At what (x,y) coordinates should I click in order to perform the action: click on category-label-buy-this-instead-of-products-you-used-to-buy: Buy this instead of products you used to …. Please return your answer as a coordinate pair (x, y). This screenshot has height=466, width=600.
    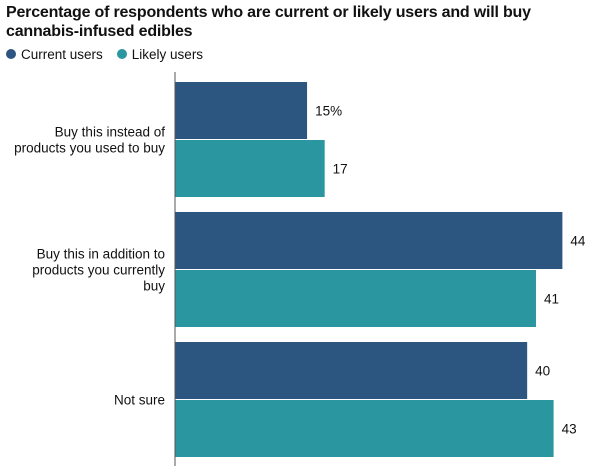
    Looking at the image, I should click on (89, 140).